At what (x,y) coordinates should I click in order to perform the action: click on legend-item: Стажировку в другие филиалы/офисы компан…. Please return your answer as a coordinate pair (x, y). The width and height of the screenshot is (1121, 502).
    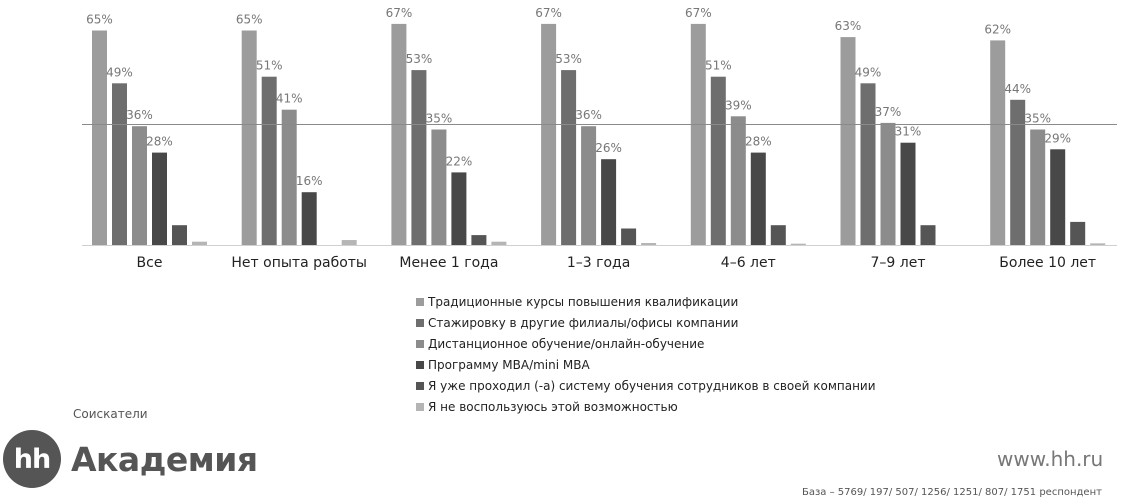
    Looking at the image, I should click on (646, 322).